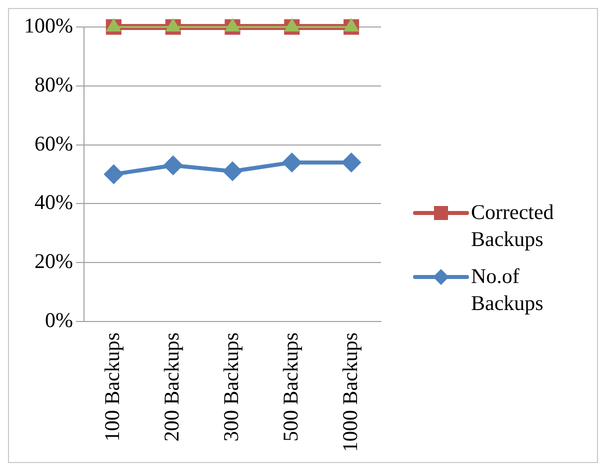 The image size is (608, 473). I want to click on y-tick-label: 0%, so click(58, 320).